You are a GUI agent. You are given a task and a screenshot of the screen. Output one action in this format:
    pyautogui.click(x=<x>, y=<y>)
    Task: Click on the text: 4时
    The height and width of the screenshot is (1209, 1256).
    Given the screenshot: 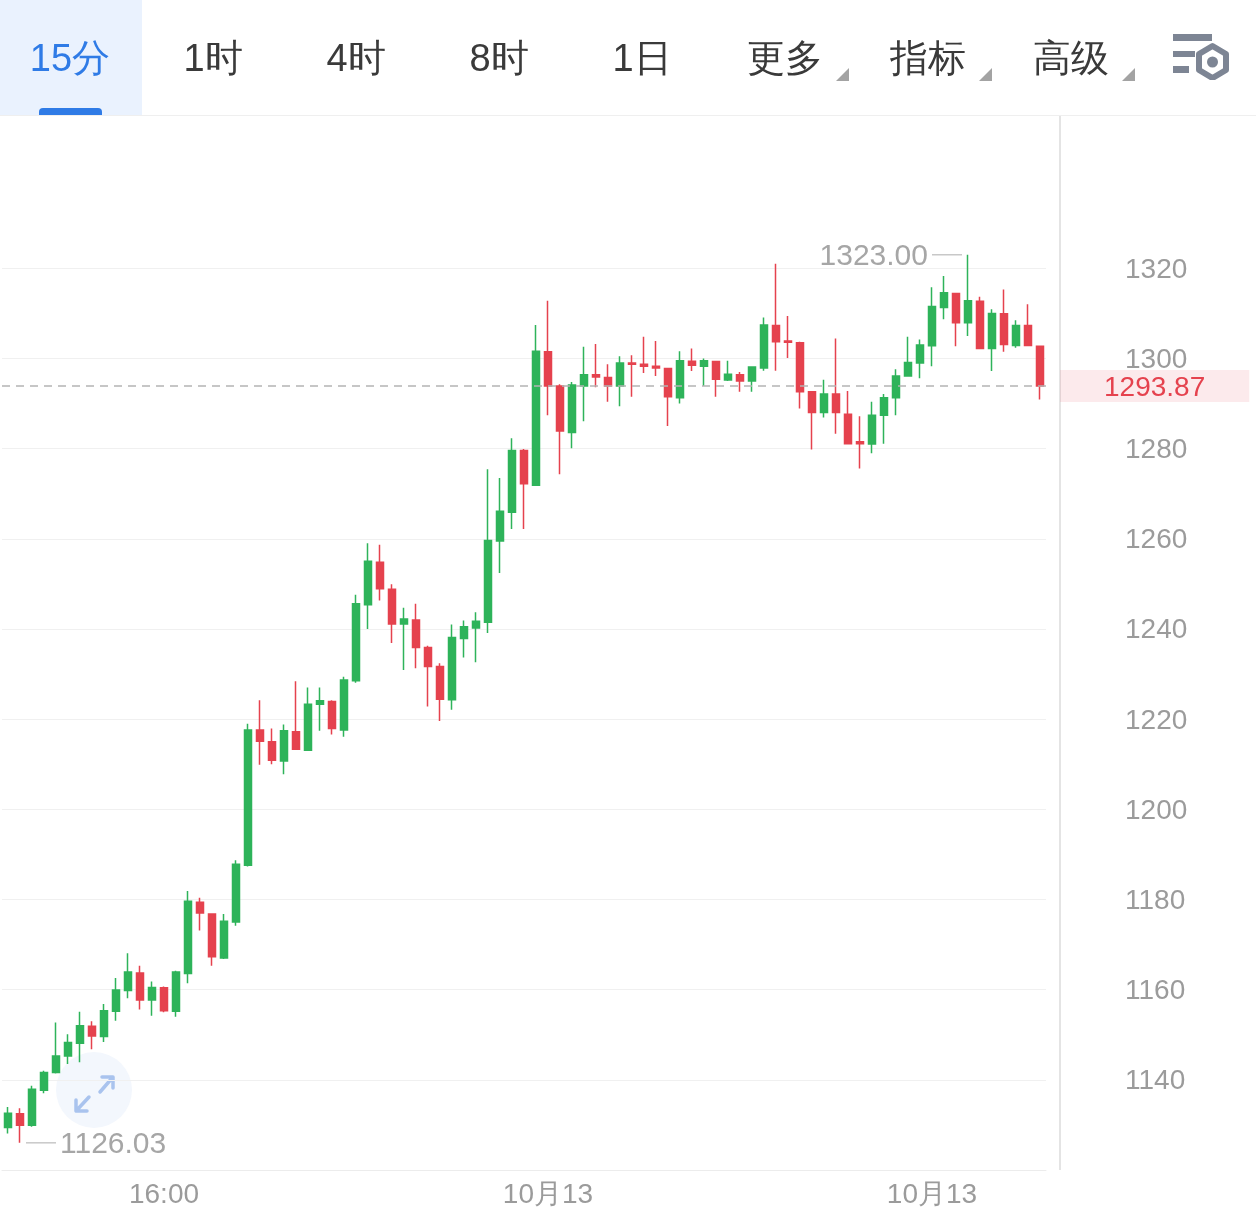 What is the action you would take?
    pyautogui.click(x=356, y=58)
    